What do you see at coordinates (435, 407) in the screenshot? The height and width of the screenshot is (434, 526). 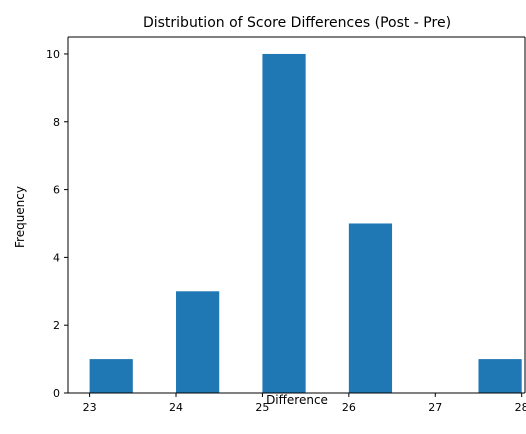 I see `x-tick-label: 27` at bounding box center [435, 407].